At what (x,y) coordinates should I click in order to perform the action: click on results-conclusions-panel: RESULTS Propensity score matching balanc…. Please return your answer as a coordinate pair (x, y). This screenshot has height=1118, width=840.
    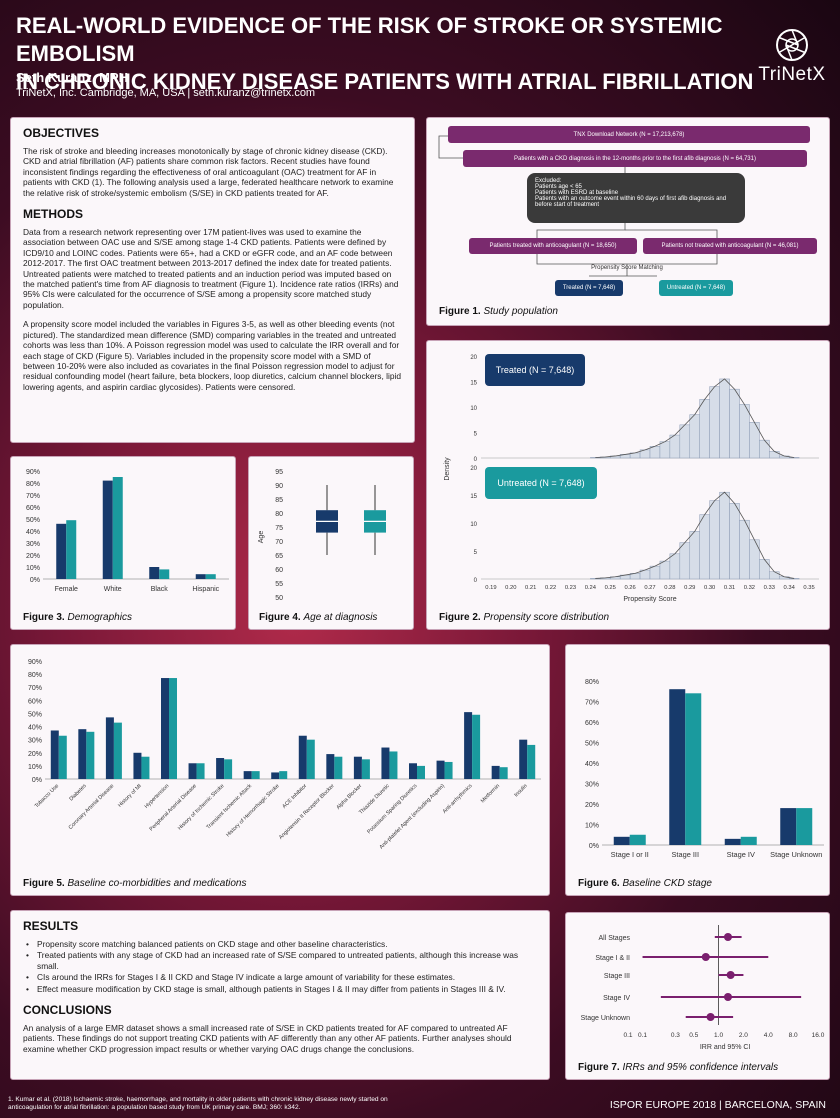
    Looking at the image, I should click on (280, 995).